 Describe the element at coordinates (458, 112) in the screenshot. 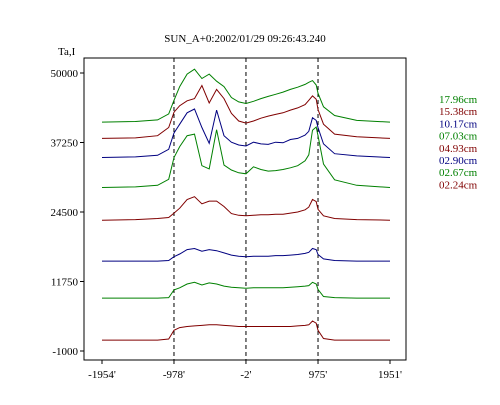

I see `legend-entry: 15.38cm` at that location.